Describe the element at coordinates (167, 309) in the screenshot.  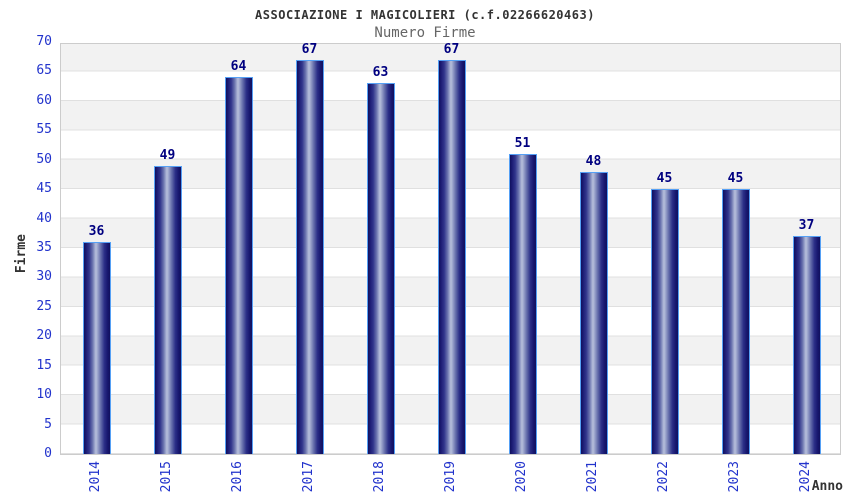
I see `bar-2015` at that location.